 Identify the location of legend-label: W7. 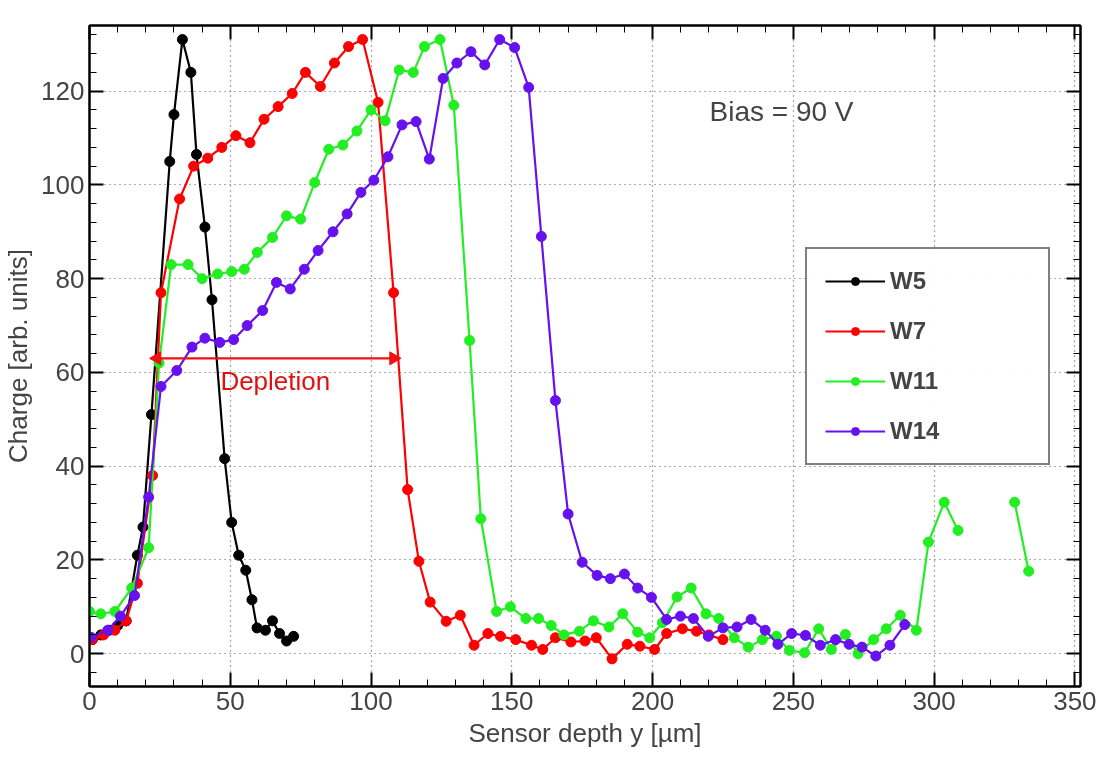
(908, 330).